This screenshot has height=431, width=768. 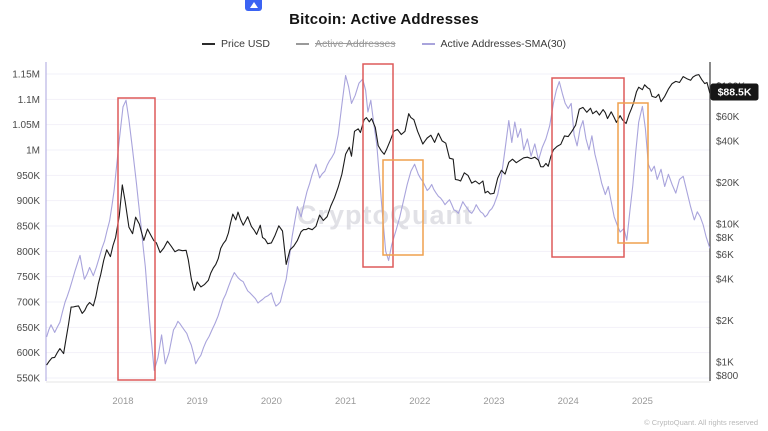 What do you see at coordinates (725, 238) in the screenshot?
I see `right-axis-tick-label: $8K` at bounding box center [725, 238].